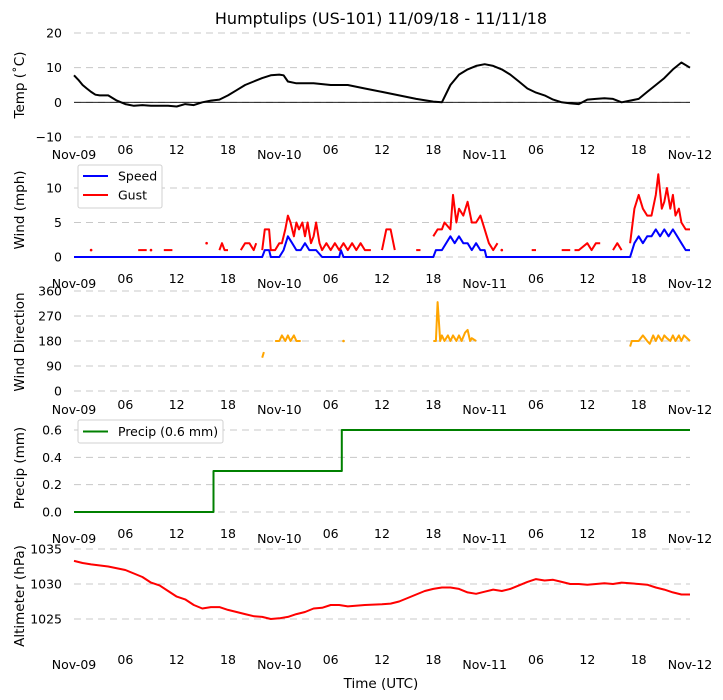 Image resolution: width=723 pixels, height=700 pixels. I want to click on legend: Speed Gust, so click(120, 186).